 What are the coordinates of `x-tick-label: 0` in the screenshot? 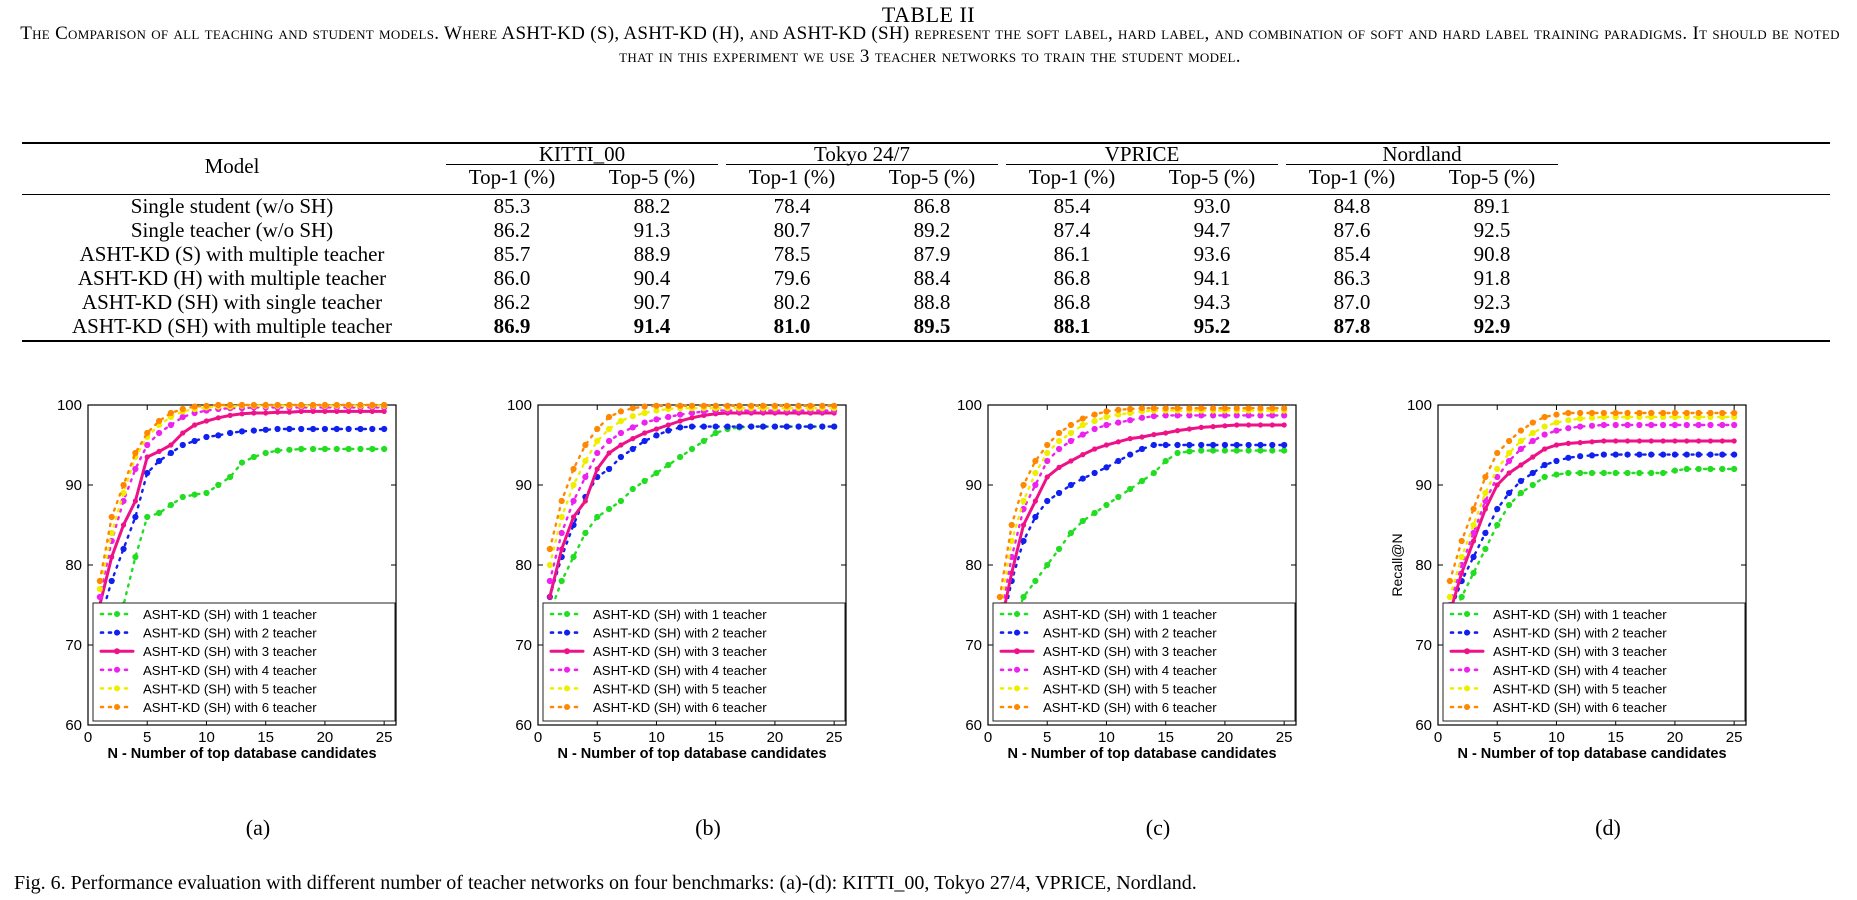 It's located at (538, 737).